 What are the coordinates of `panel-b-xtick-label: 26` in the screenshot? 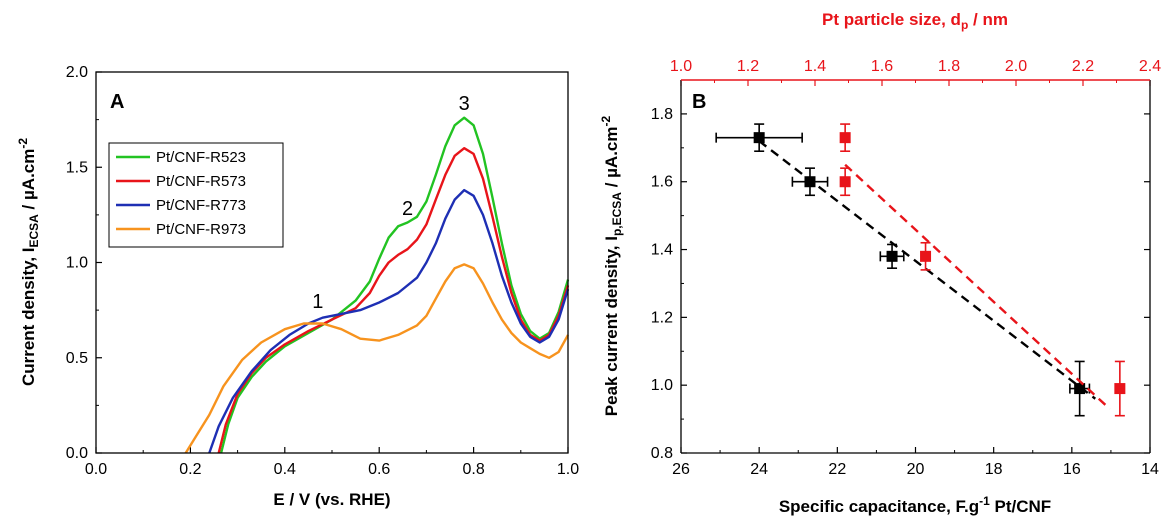 It's located at (681, 469).